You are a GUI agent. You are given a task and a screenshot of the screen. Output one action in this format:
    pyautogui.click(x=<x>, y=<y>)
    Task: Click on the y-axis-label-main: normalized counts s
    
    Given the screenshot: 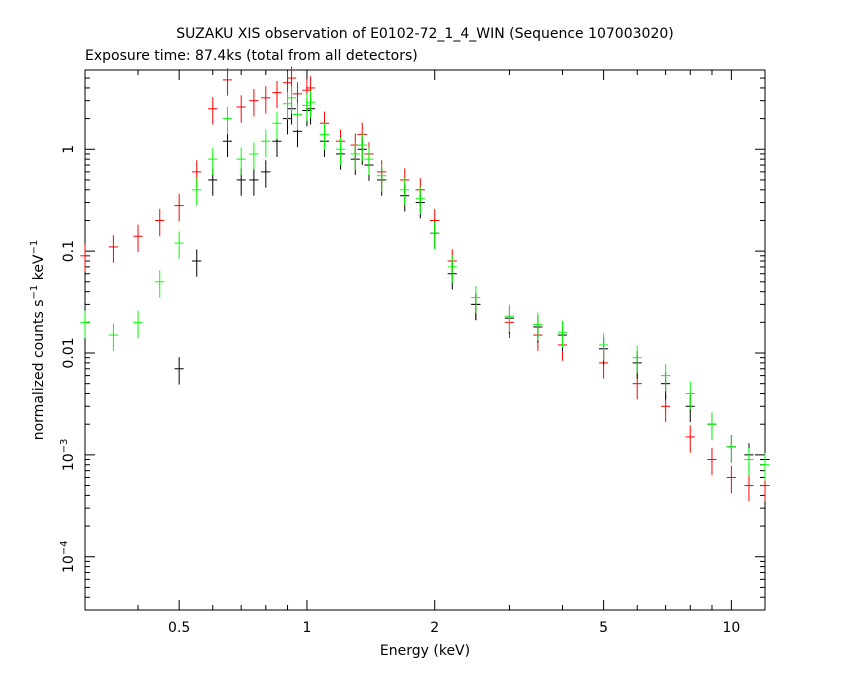 What is the action you would take?
    pyautogui.click(x=39, y=369)
    